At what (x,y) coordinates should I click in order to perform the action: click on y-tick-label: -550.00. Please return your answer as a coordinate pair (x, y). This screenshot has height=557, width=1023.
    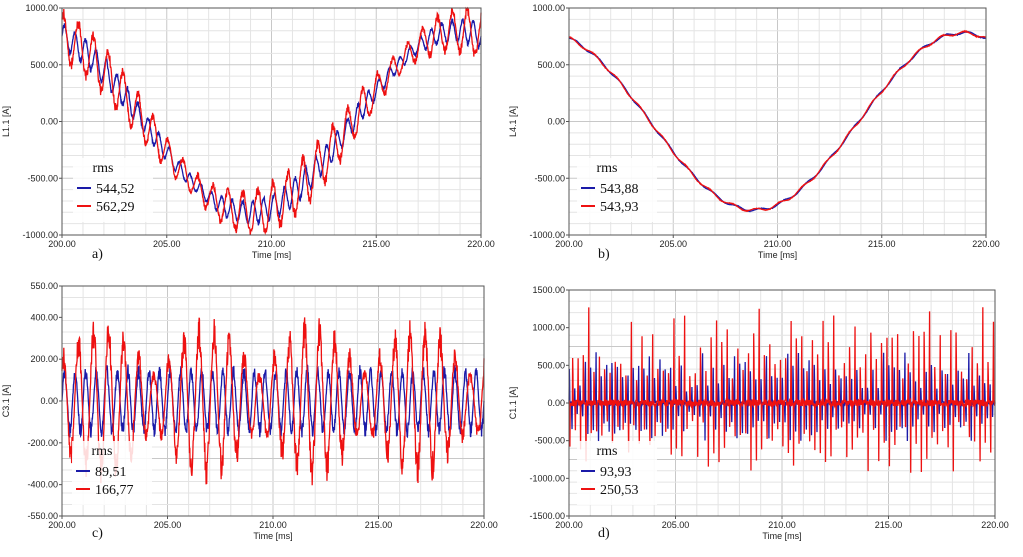
    Looking at the image, I should click on (42, 516).